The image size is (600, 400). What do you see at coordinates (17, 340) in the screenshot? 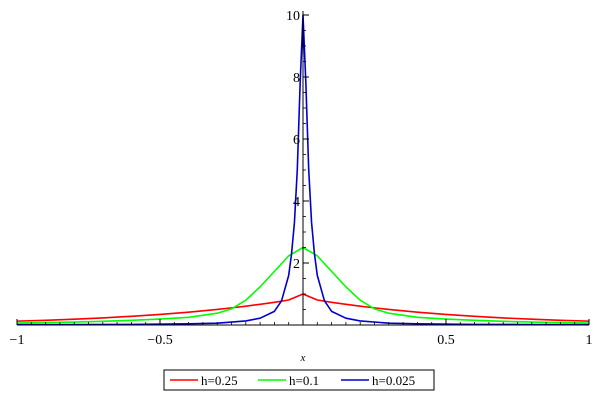
I see `x-tick-label: −1` at bounding box center [17, 340].